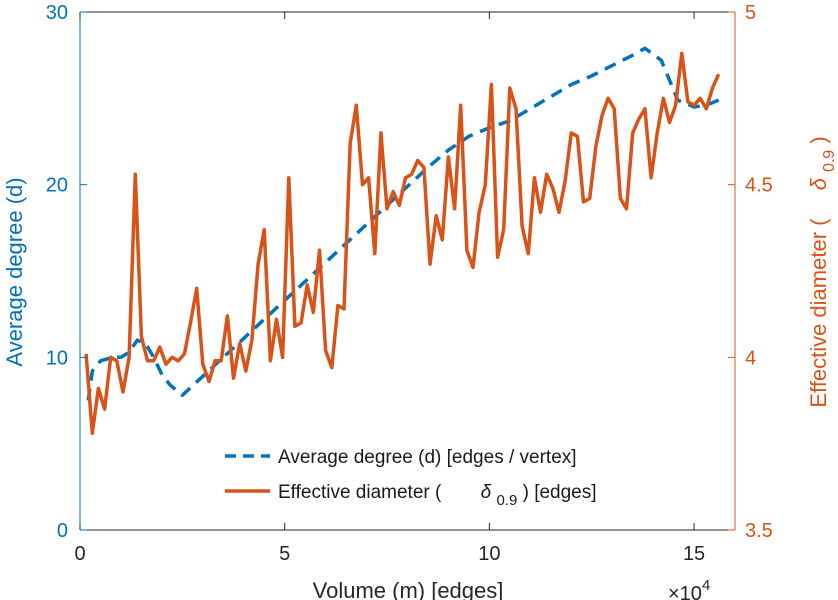 The image size is (838, 600). Describe the element at coordinates (427, 457) in the screenshot. I see `legend-label-average-degree: Average degree (d) [edges / vertex]` at that location.